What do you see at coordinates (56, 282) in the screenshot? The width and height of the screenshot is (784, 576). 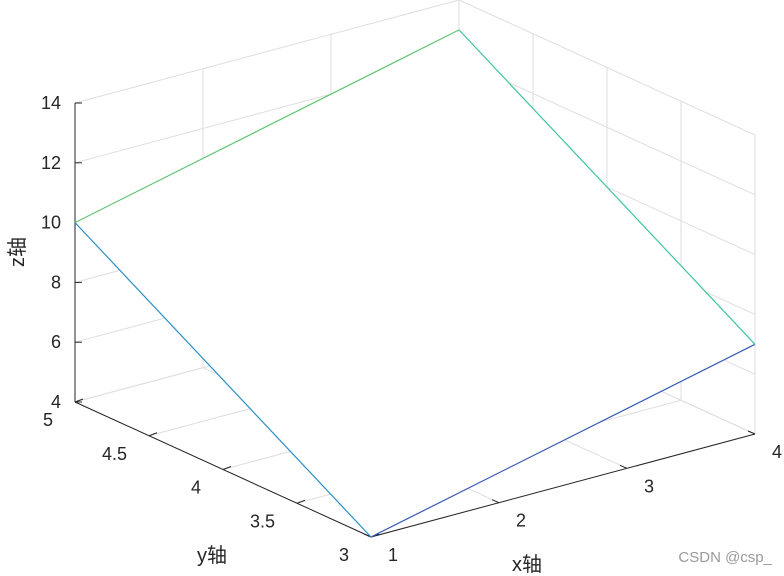 I see `z-tick-label: 8` at bounding box center [56, 282].